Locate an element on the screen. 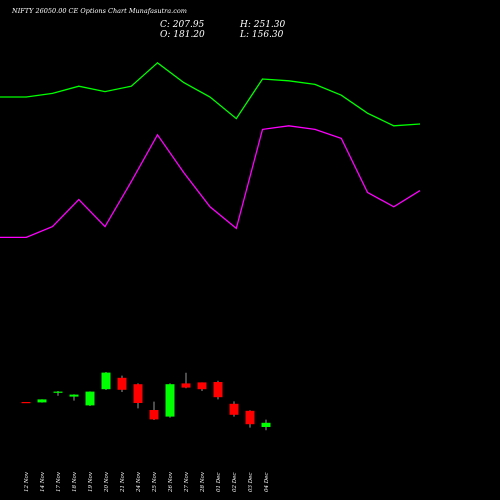 The width and height of the screenshot is (500, 500). x-tick-label: 18 Nov is located at coordinates (75, 481).